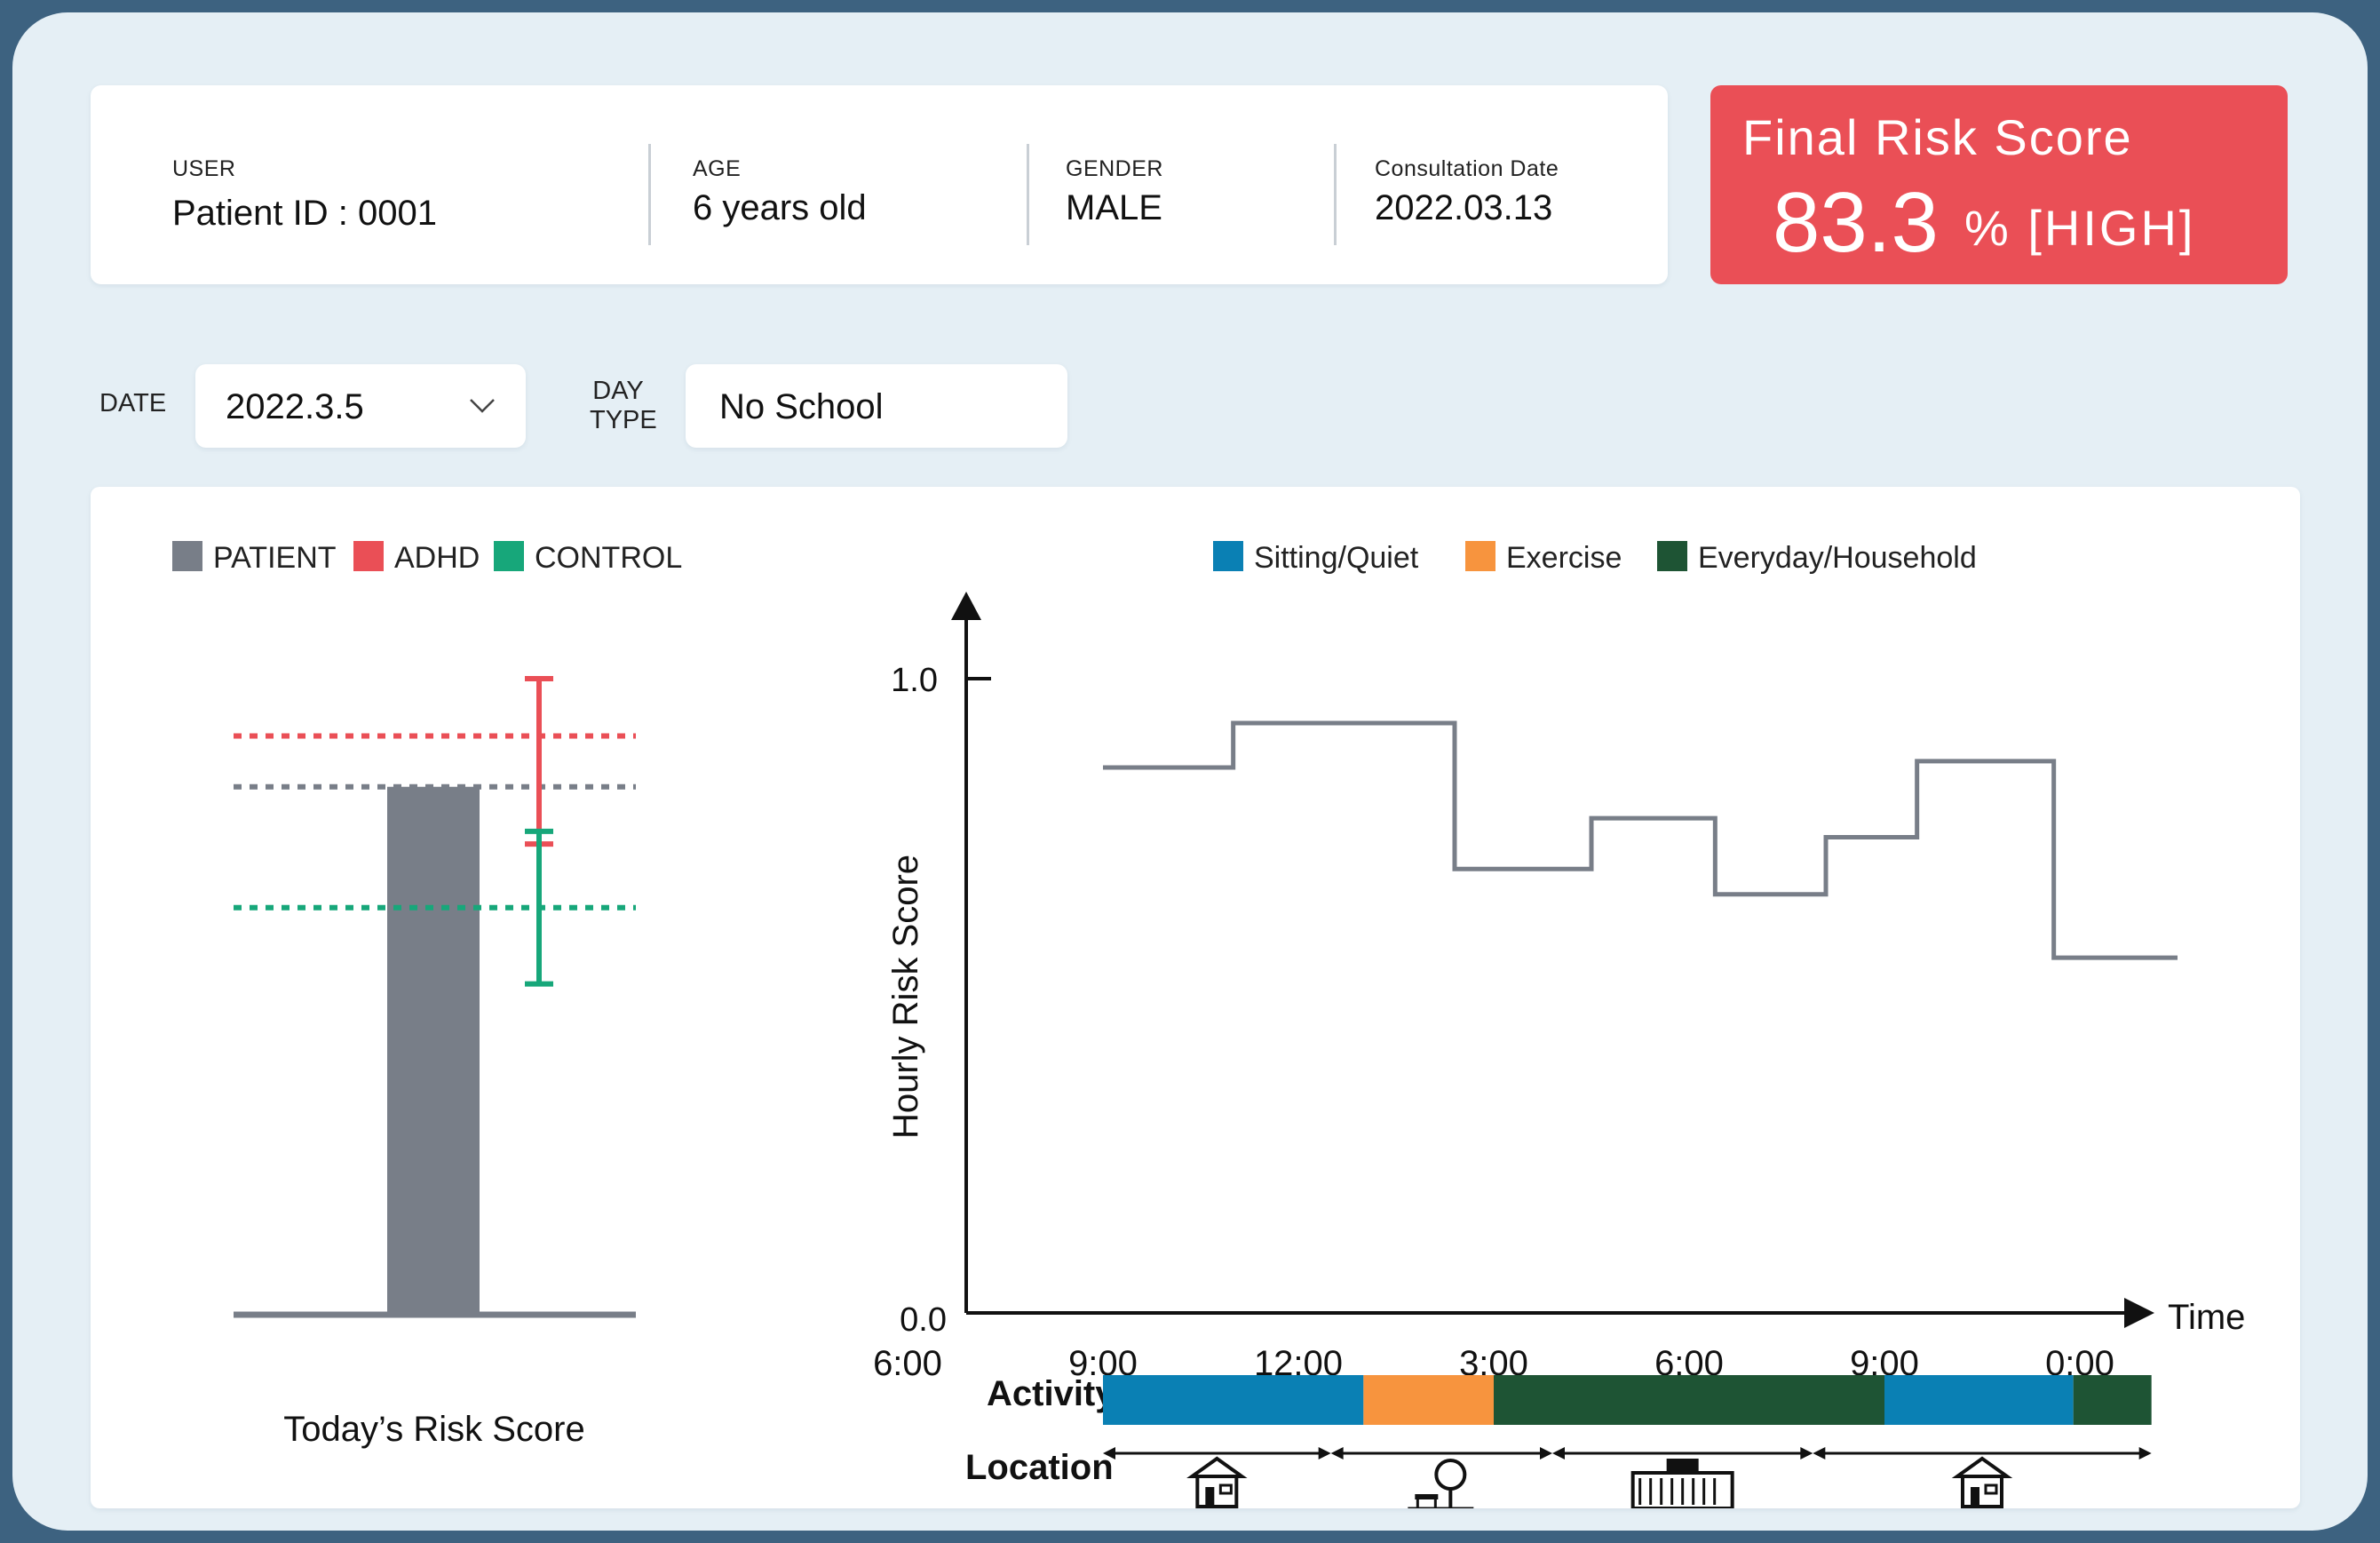  Describe the element at coordinates (133, 403) in the screenshot. I see `date-label: DATE` at that location.